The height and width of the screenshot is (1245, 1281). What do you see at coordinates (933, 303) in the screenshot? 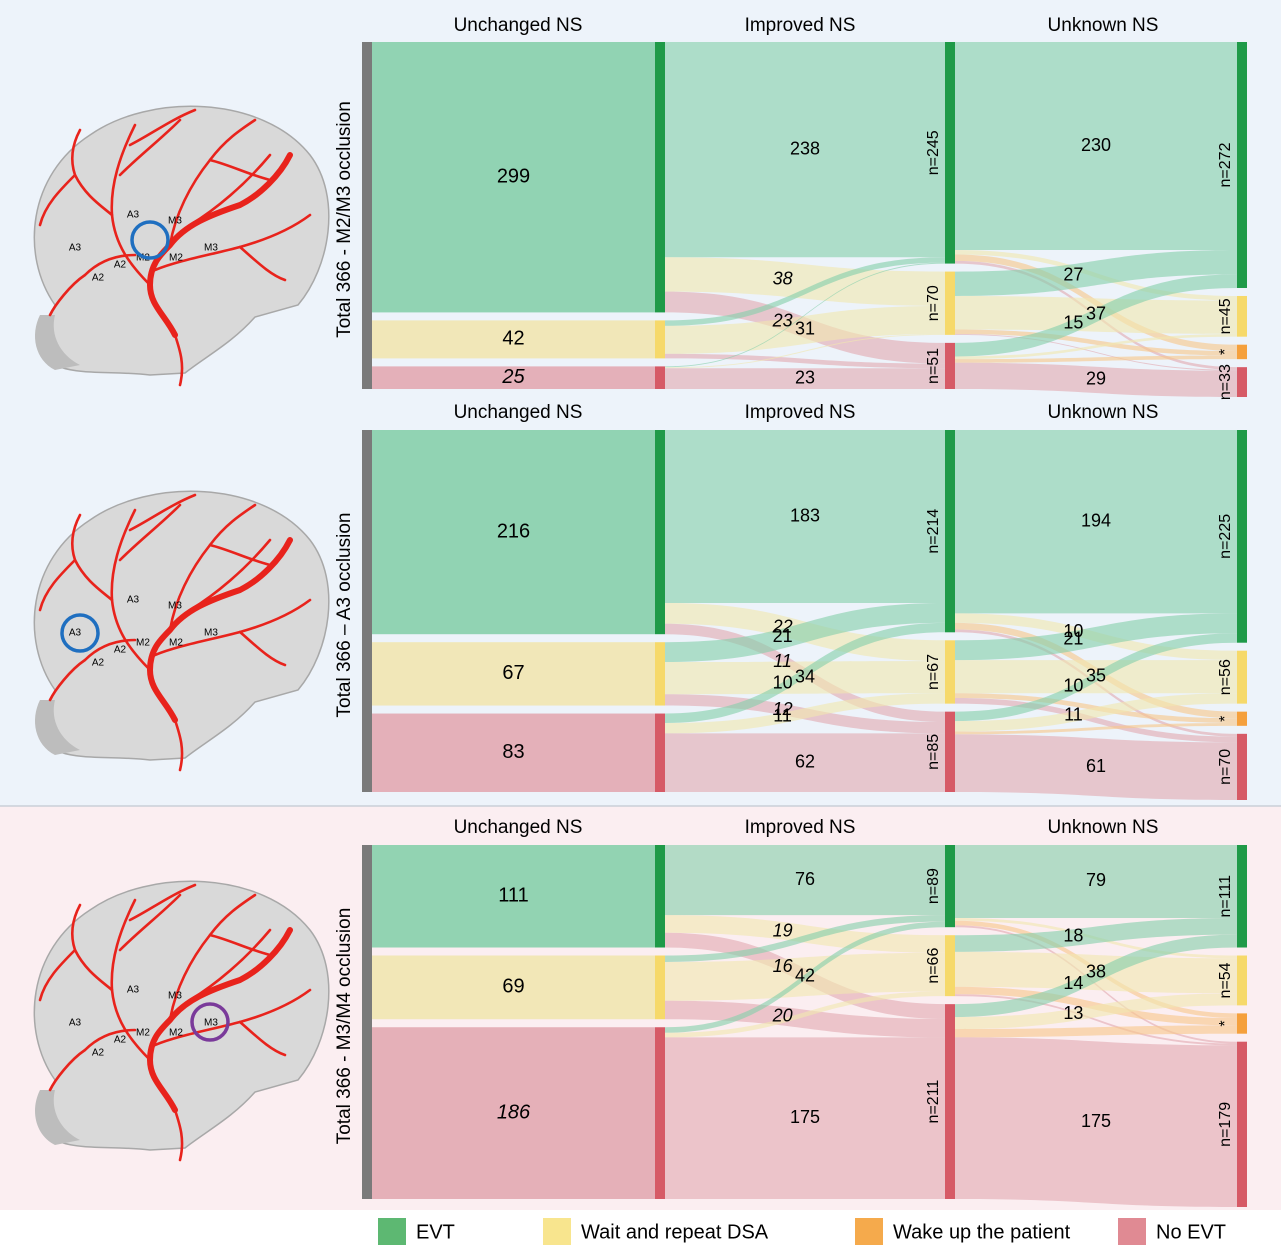
I see `node-label: n=70` at bounding box center [933, 303].